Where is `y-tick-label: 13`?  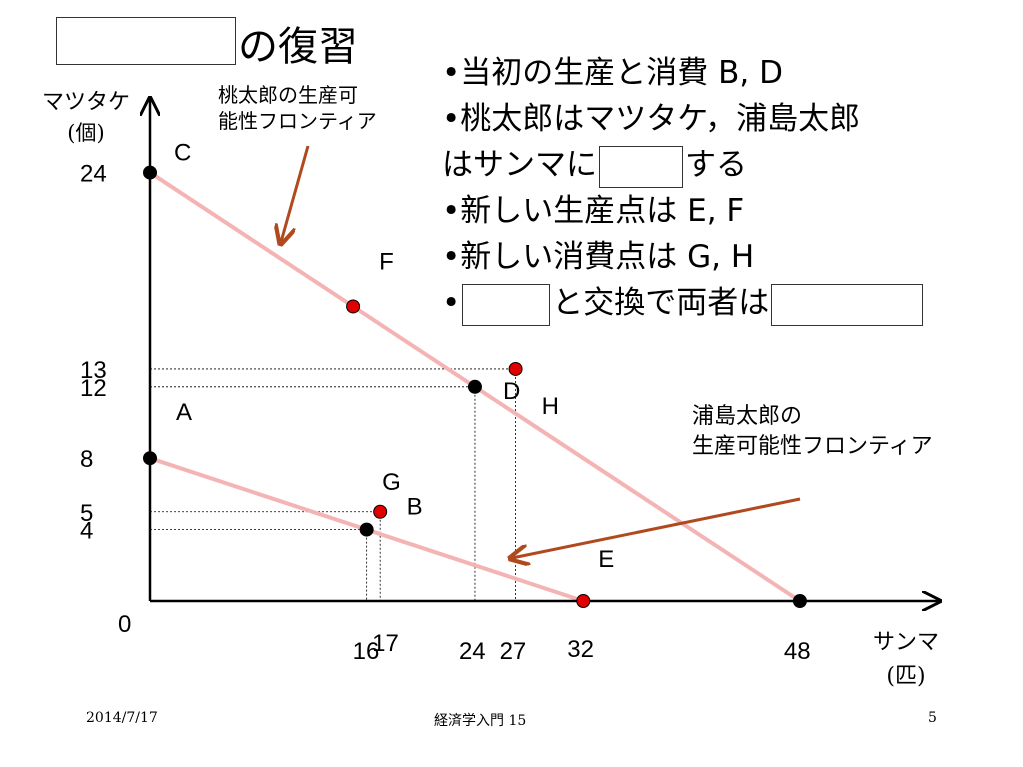
y-tick-label: 13 is located at coordinates (93, 370).